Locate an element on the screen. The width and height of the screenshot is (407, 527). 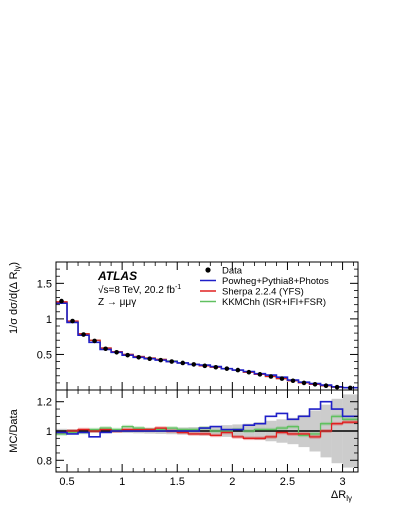
main-y-tick-label: 1.5 is located at coordinates (44, 284).